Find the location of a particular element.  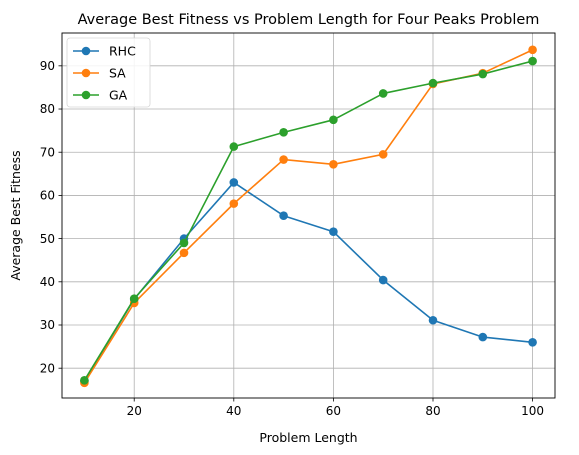

y-tick-label: 30 is located at coordinates (47, 325).